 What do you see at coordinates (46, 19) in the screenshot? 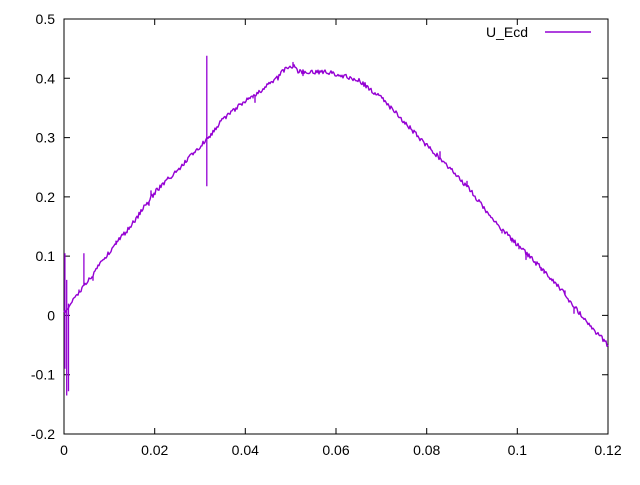
I see `y-tick-label: 0.5` at bounding box center [46, 19].